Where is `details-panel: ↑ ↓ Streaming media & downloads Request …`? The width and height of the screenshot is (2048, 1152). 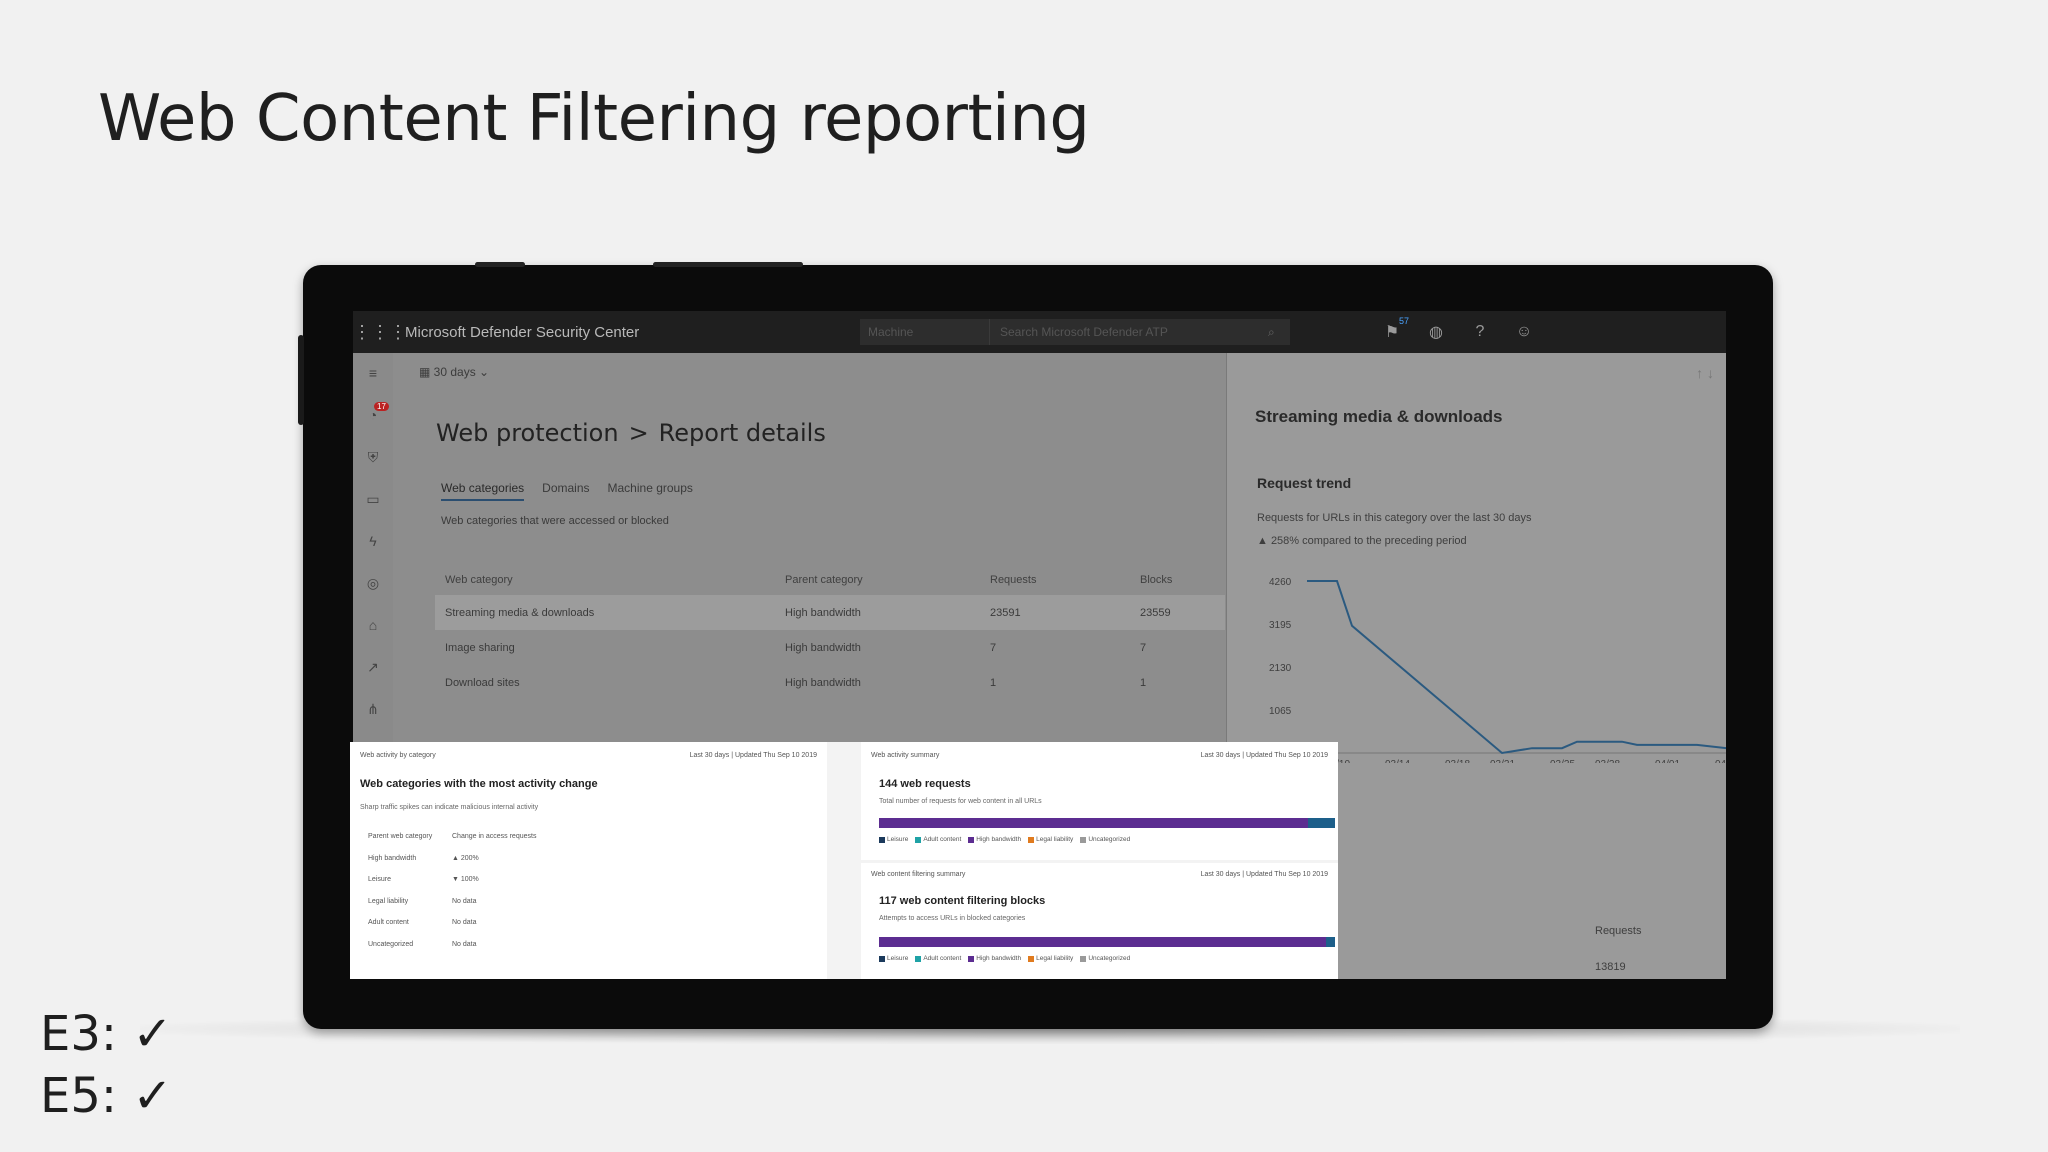
details-panel: ↑ ↓ Streaming media & downloads Request … is located at coordinates (1476, 666).